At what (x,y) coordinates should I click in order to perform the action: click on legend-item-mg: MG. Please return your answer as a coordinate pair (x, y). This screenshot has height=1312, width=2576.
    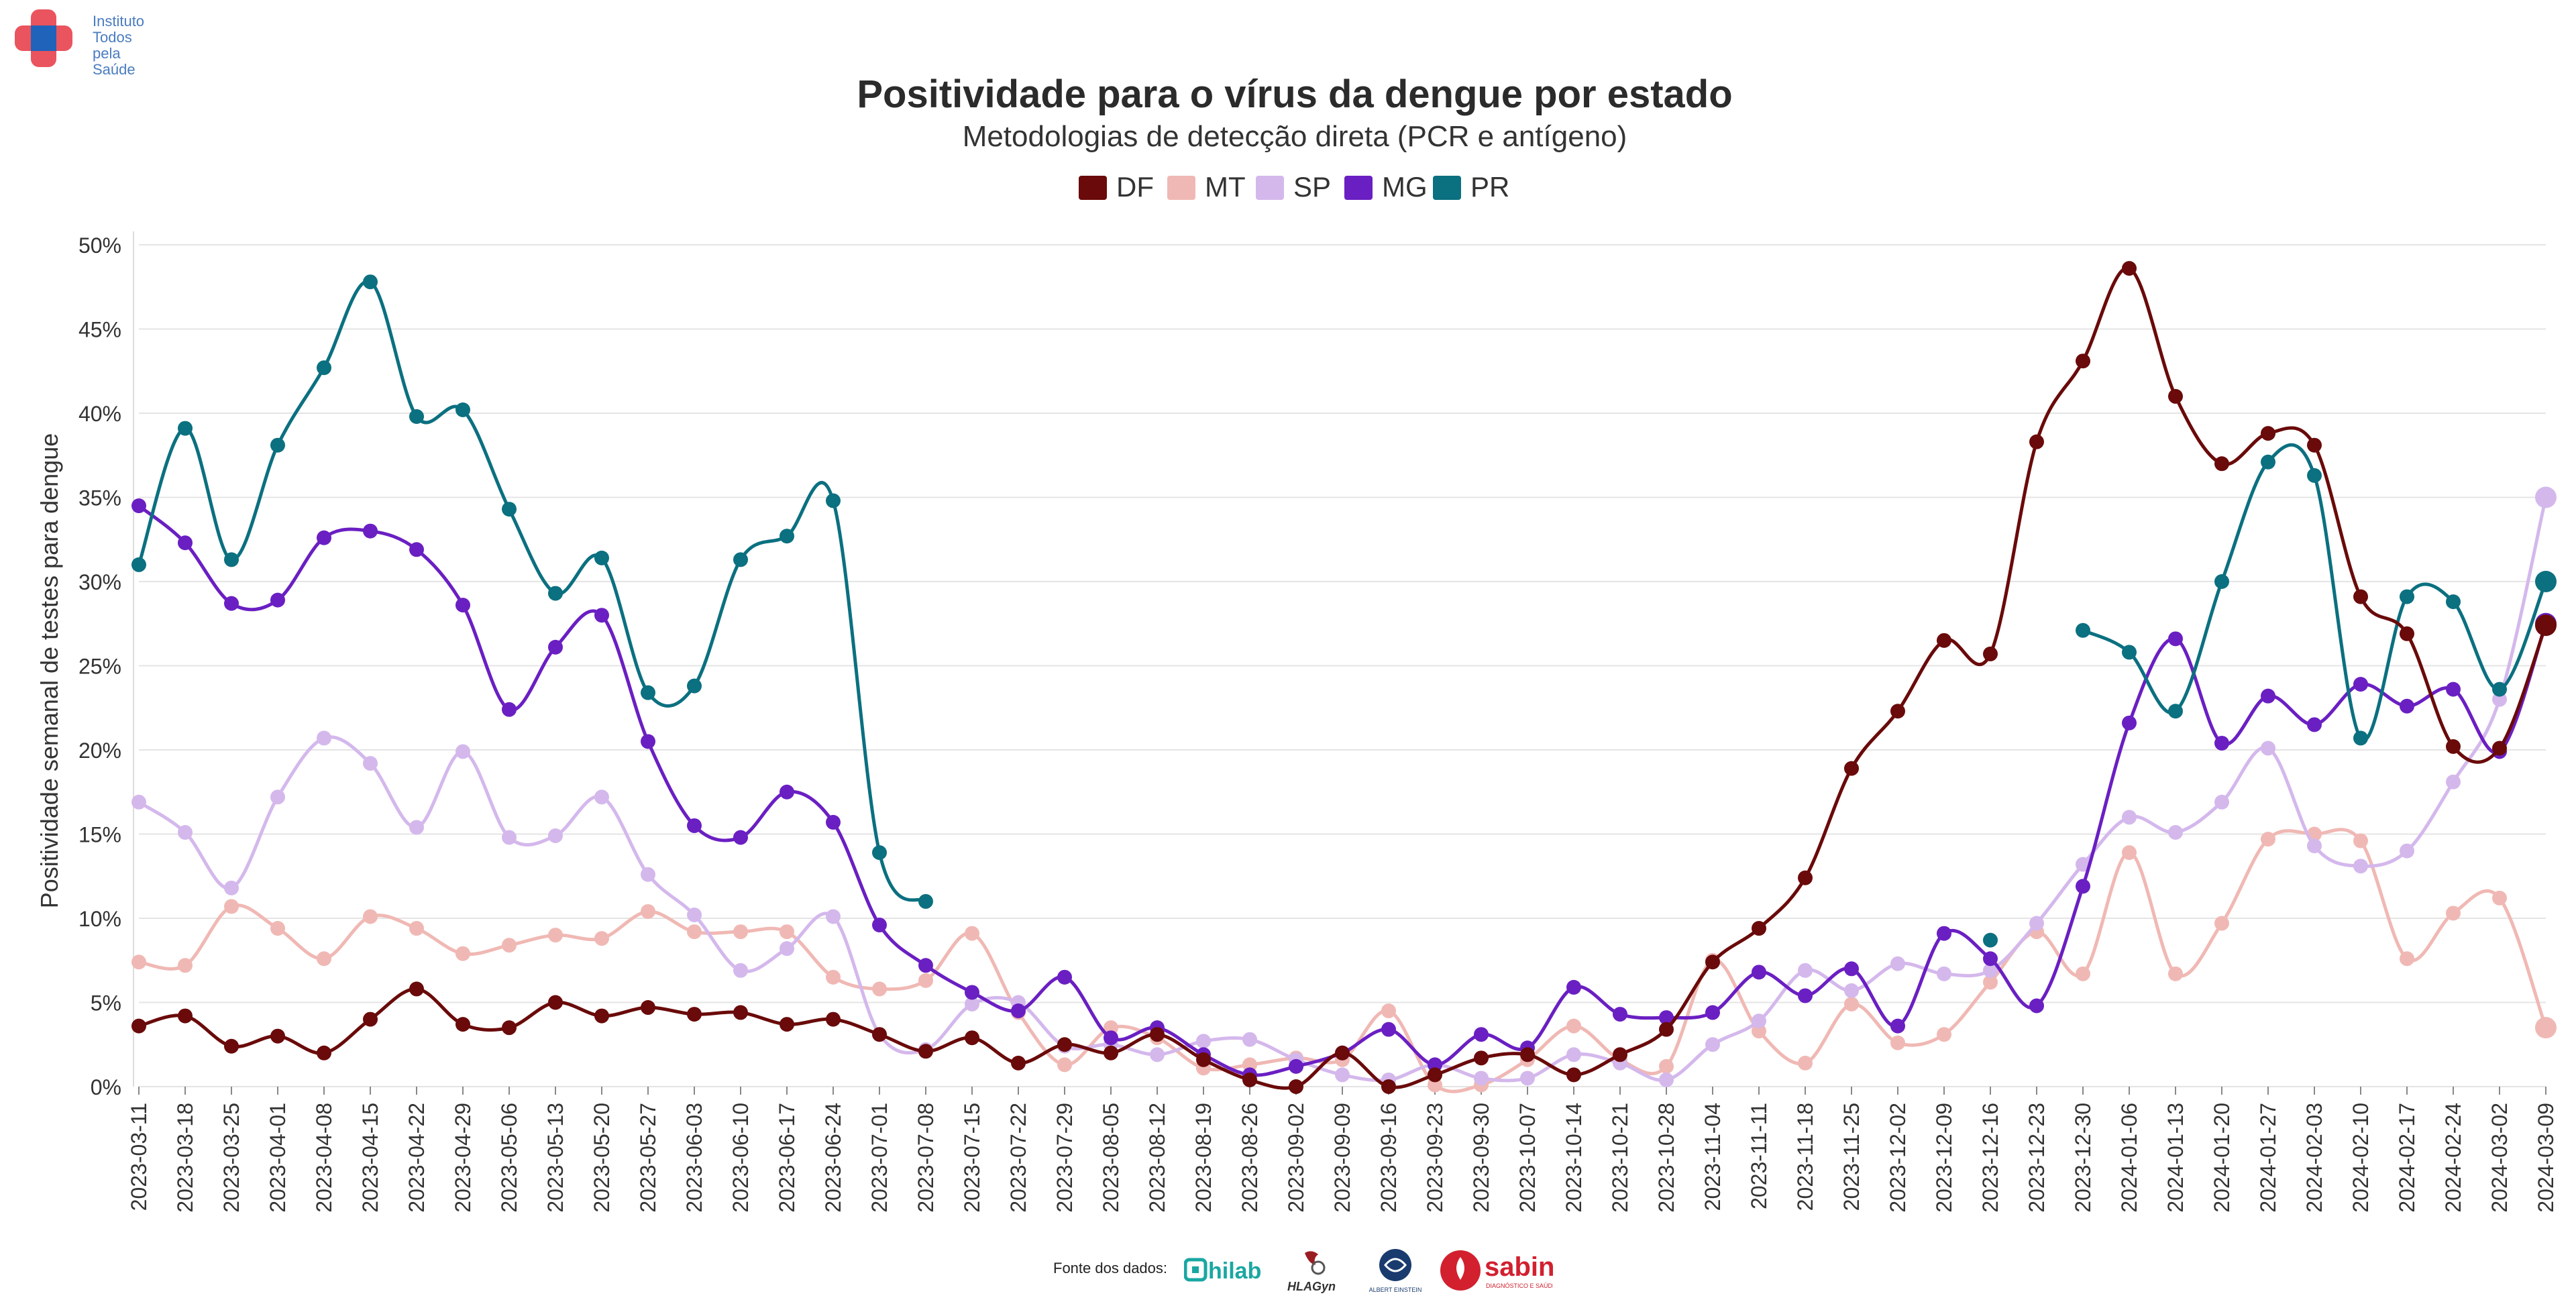
    Looking at the image, I should click on (1386, 187).